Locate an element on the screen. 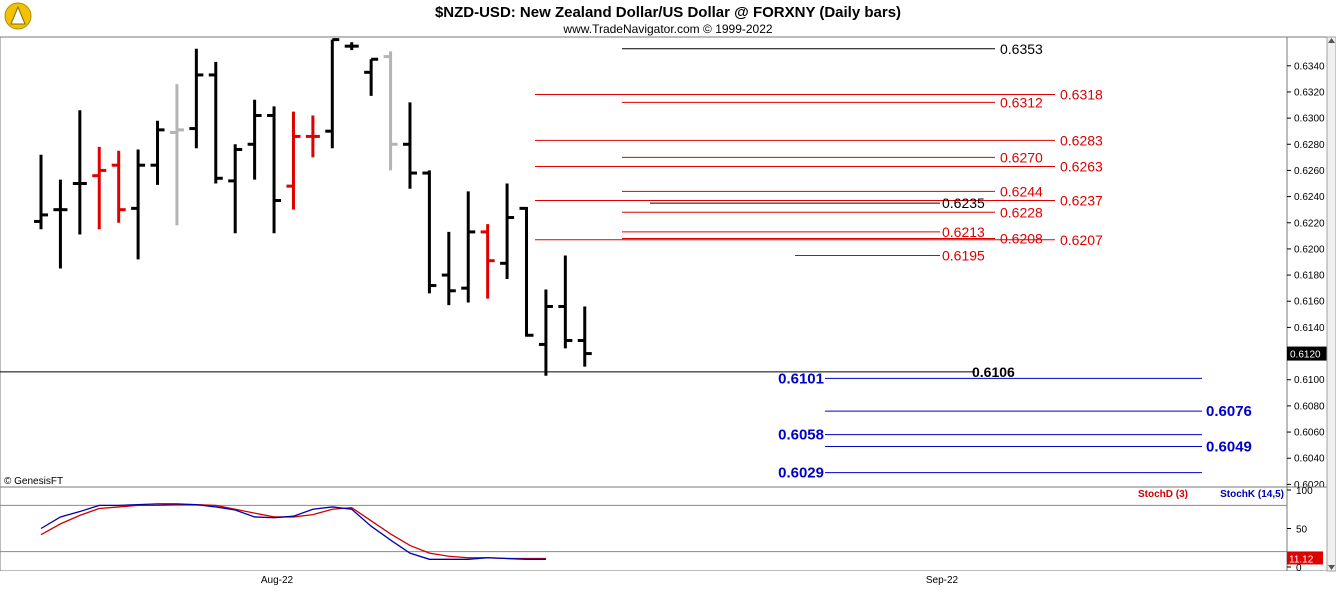 This screenshot has height=591, width=1336. level-label: 0.6312 is located at coordinates (1021, 102).